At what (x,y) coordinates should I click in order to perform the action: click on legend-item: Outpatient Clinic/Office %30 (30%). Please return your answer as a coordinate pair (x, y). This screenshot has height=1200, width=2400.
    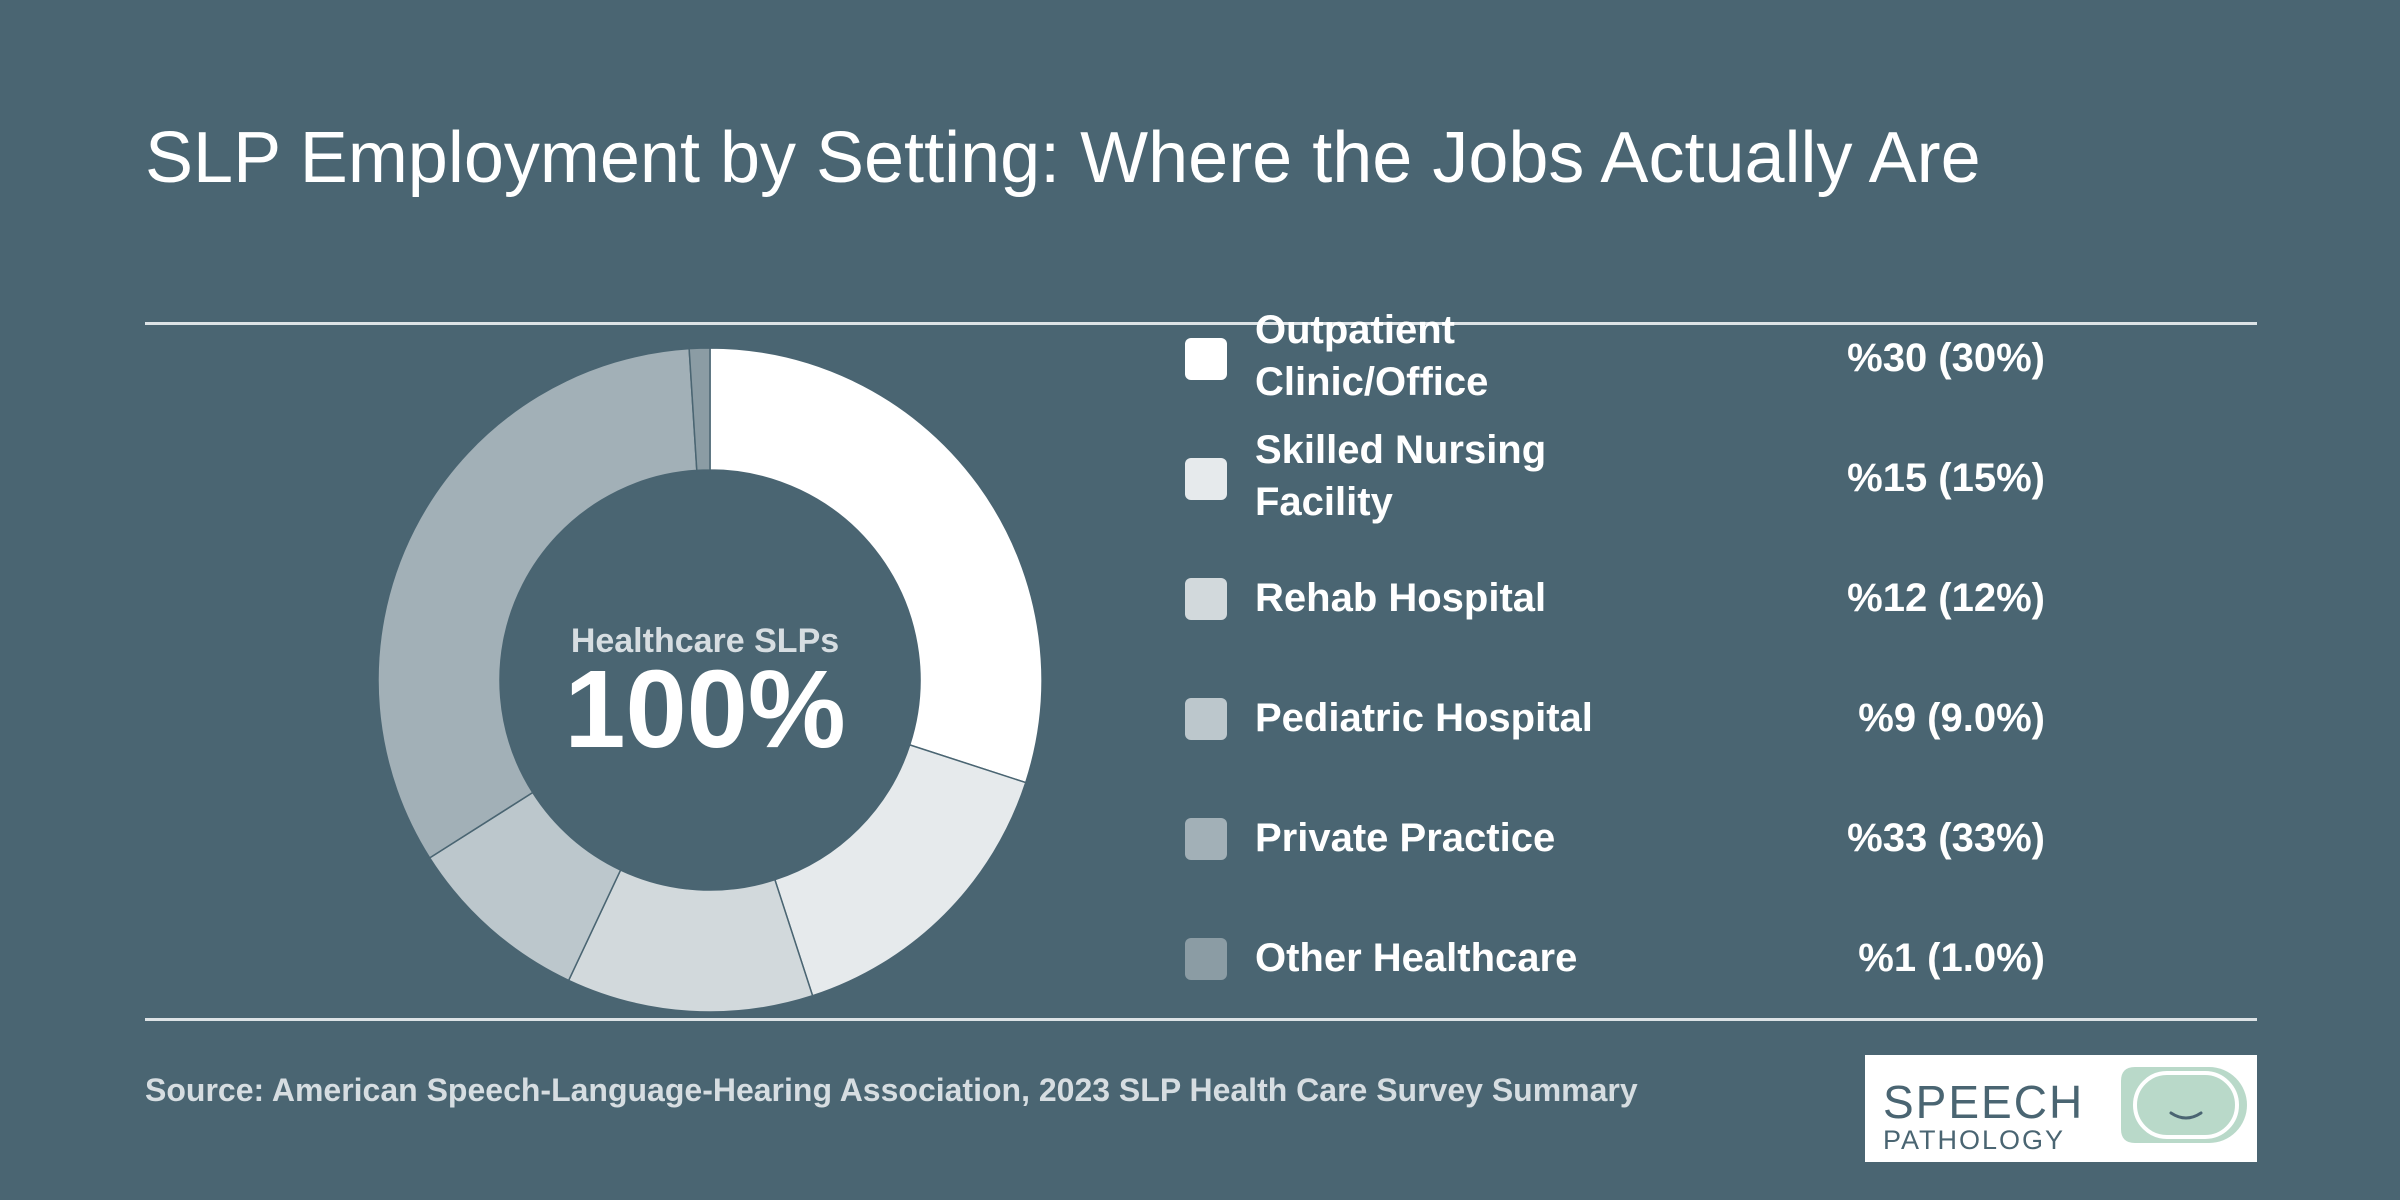
    Looking at the image, I should click on (1615, 355).